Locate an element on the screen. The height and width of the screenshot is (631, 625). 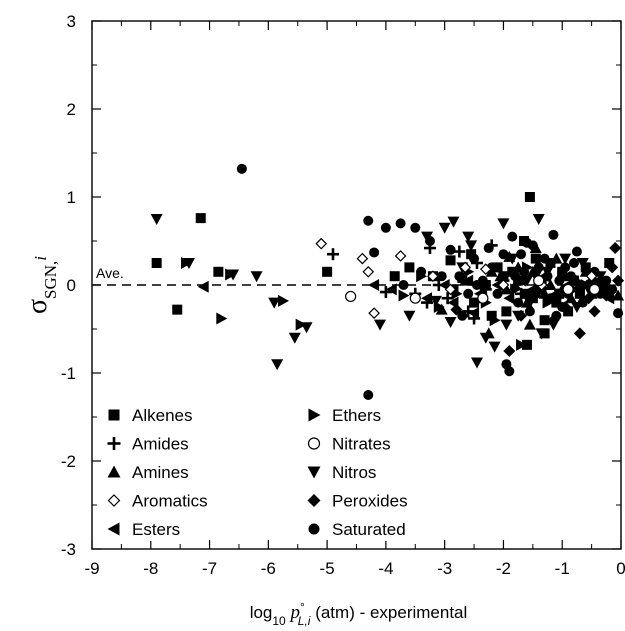
x-axis-title-log: log is located at coordinates (261, 612).